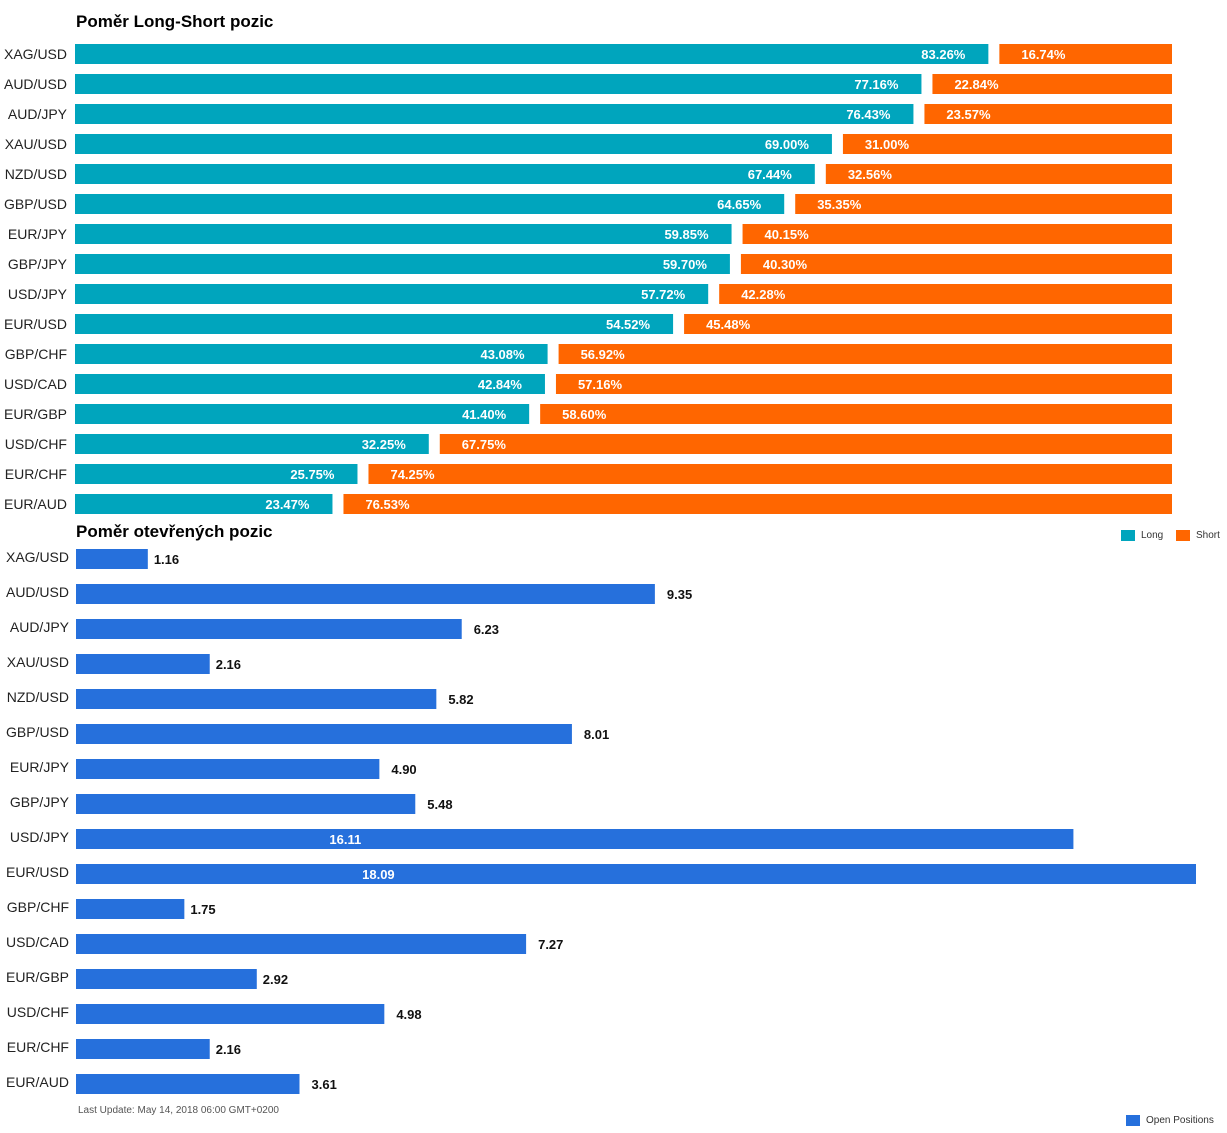 The image size is (1227, 1133). I want to click on legend-short: Short, so click(1198, 535).